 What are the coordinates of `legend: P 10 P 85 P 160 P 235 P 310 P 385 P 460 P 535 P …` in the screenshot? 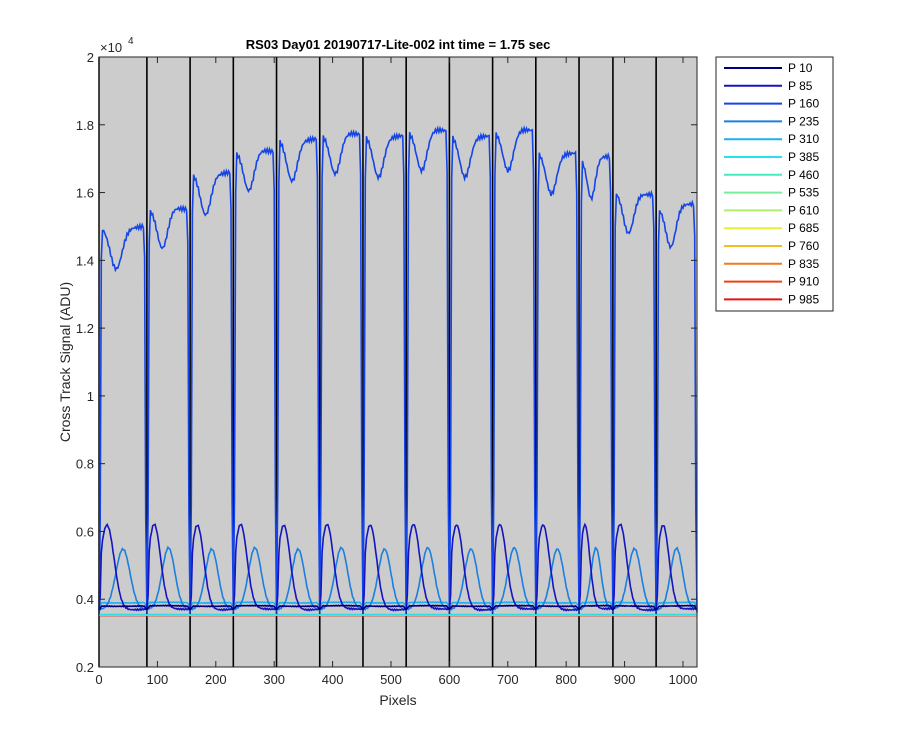 It's located at (774, 184).